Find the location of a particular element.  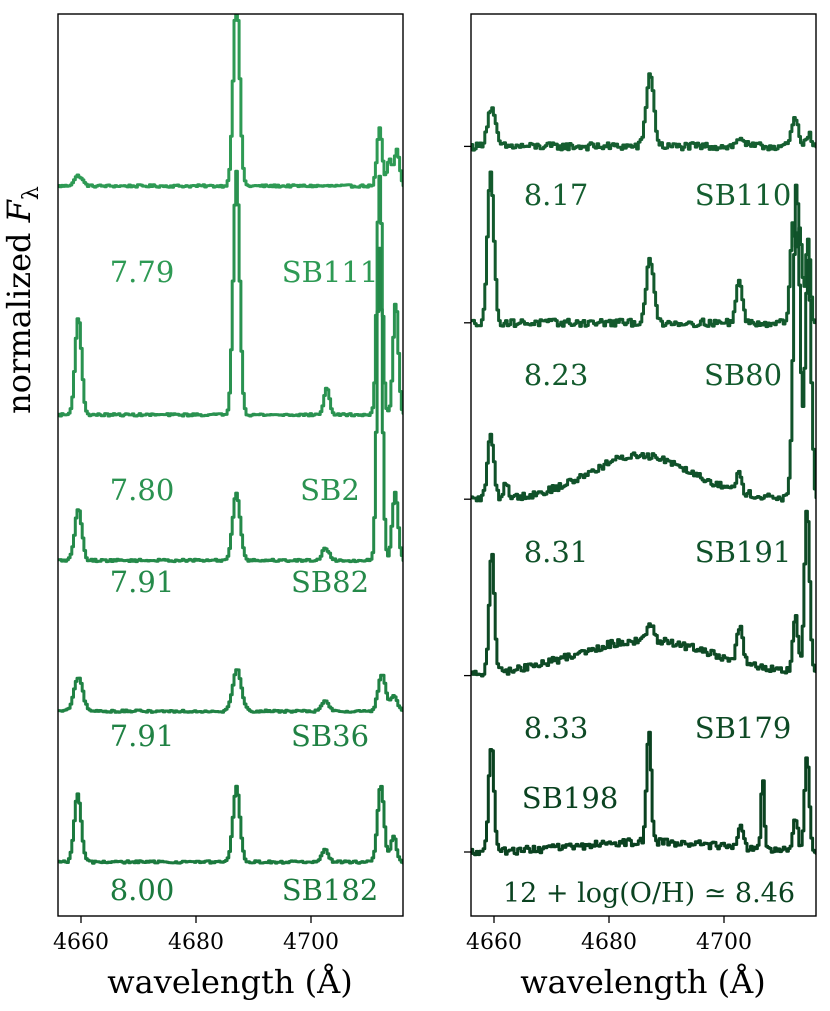

galaxy-label-sb182: SB182 is located at coordinates (330, 890).